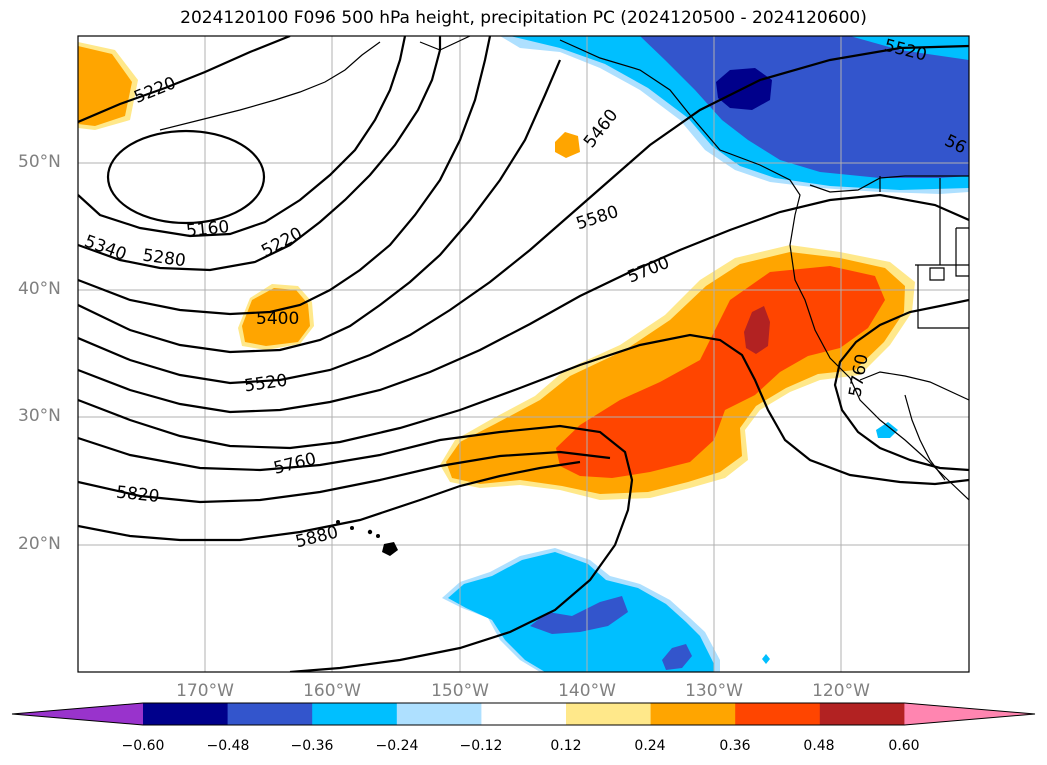 The height and width of the screenshot is (765, 1047). Describe the element at coordinates (460, 691) in the screenshot. I see `lon-tick-label: 150°W` at that location.